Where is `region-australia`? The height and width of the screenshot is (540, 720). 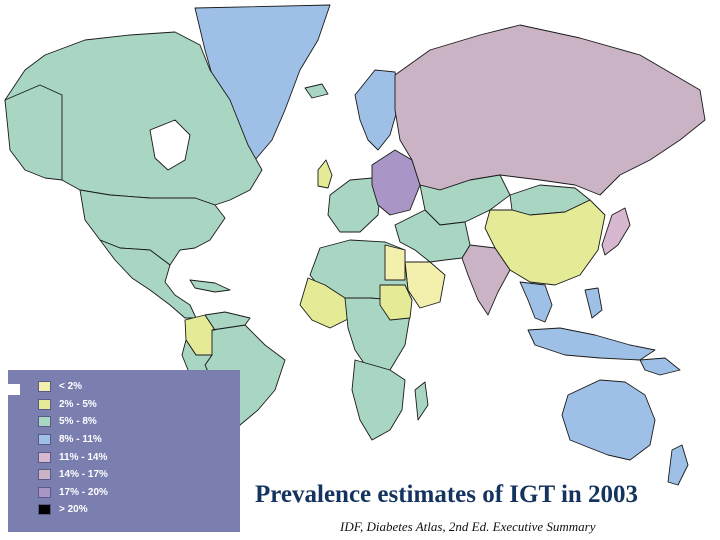 region-australia is located at coordinates (608, 420).